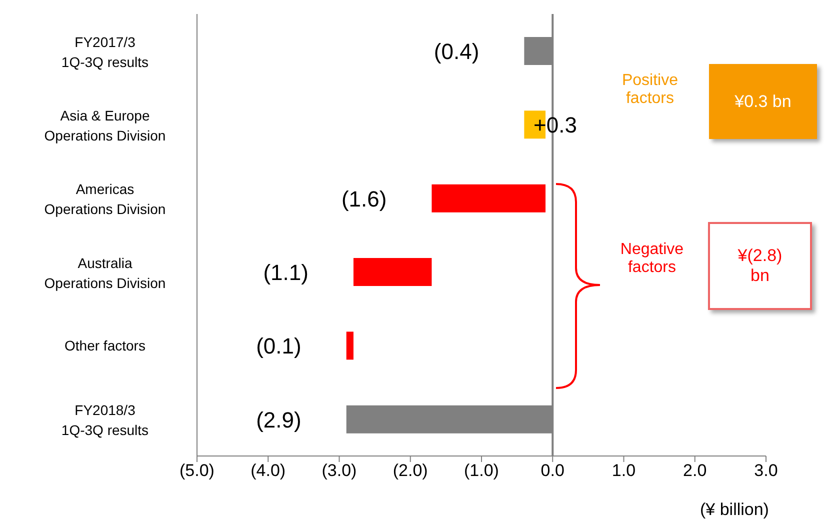 This screenshot has height=524, width=825. What do you see at coordinates (364, 199) in the screenshot?
I see `data-label: (1.6)` at bounding box center [364, 199].